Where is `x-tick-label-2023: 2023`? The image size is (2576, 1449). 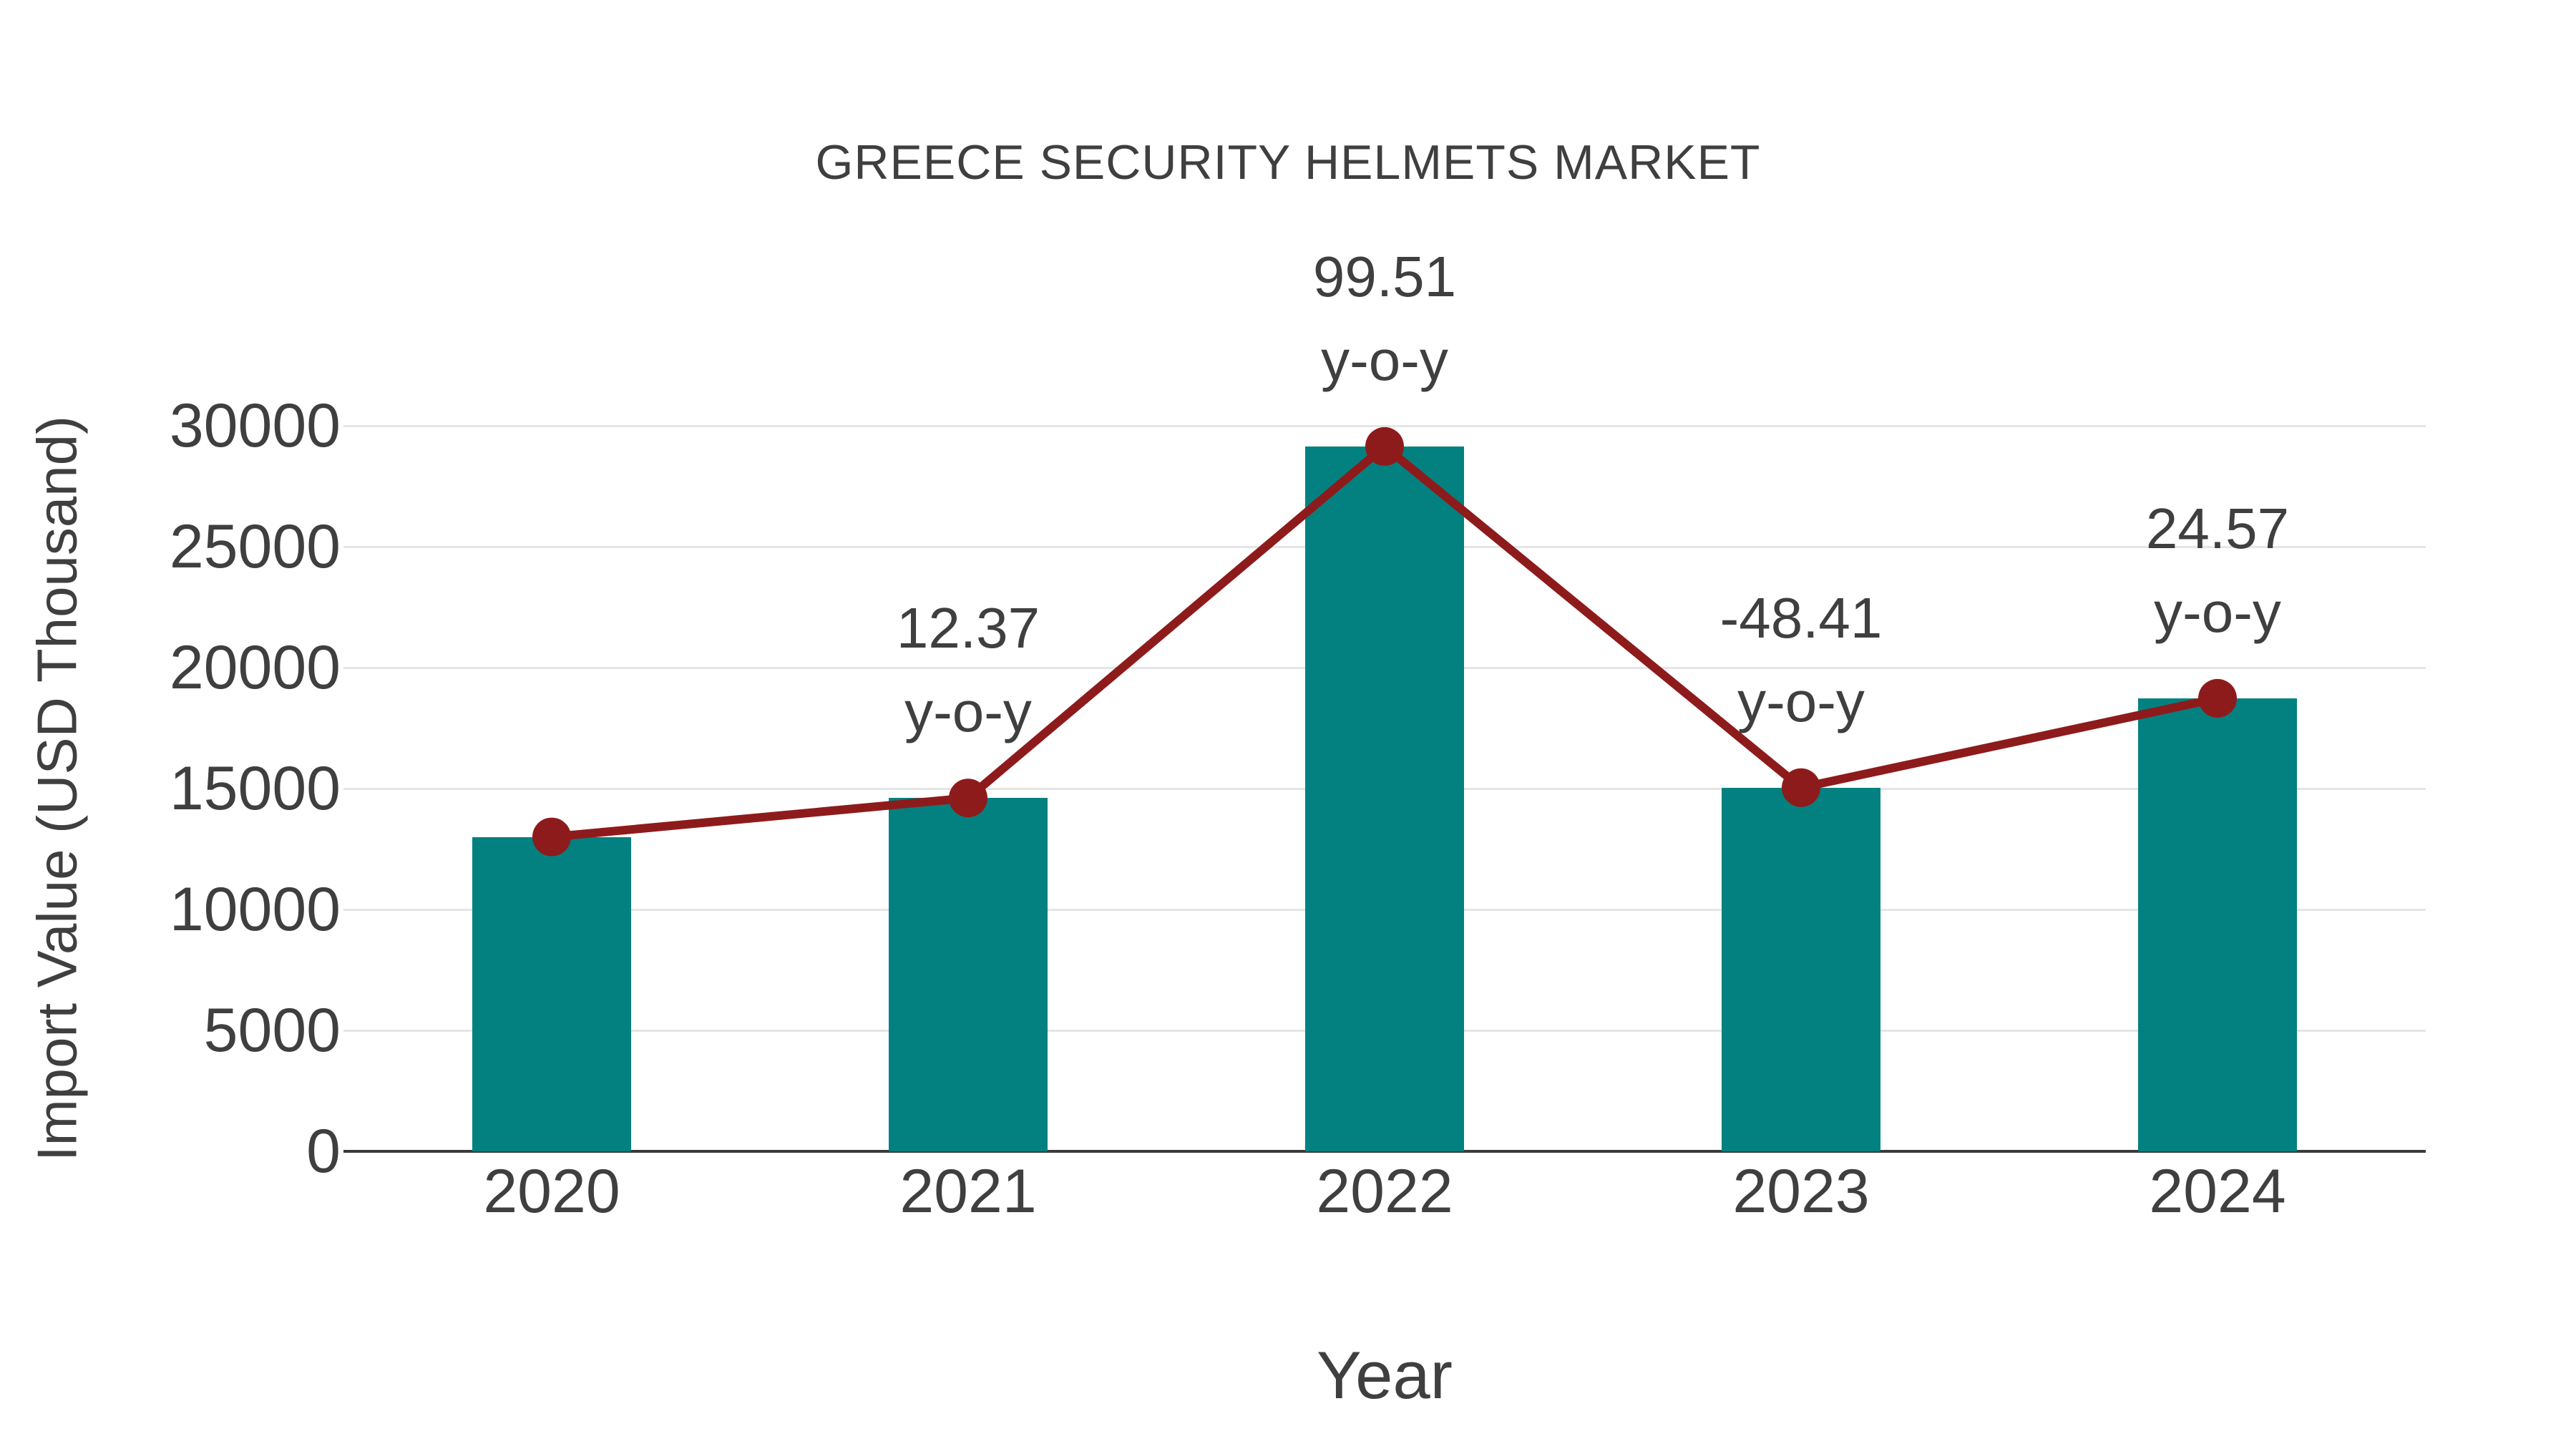 x-tick-label-2023: 2023 is located at coordinates (1801, 1191).